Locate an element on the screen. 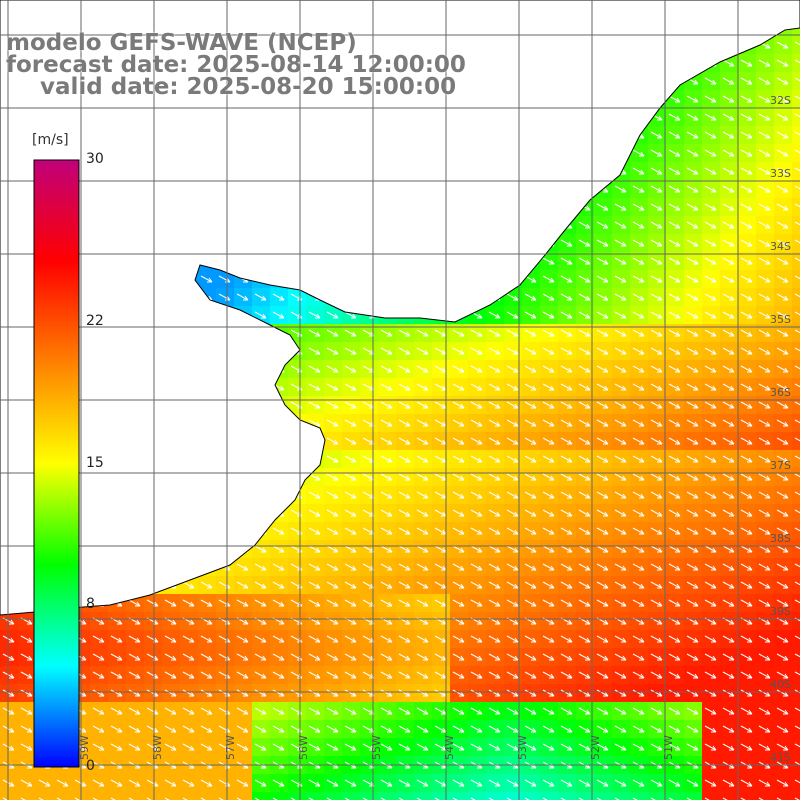  lon-label: 52W is located at coordinates (595, 747).